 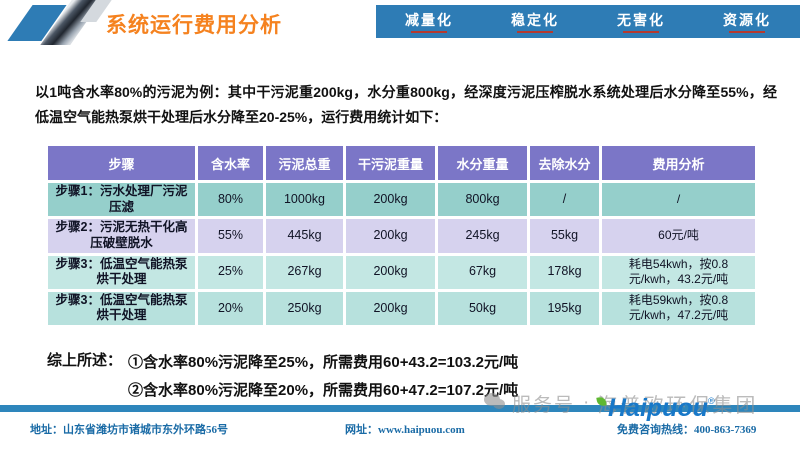 I want to click on nav-item-harmless: 无害化, so click(x=641, y=21).